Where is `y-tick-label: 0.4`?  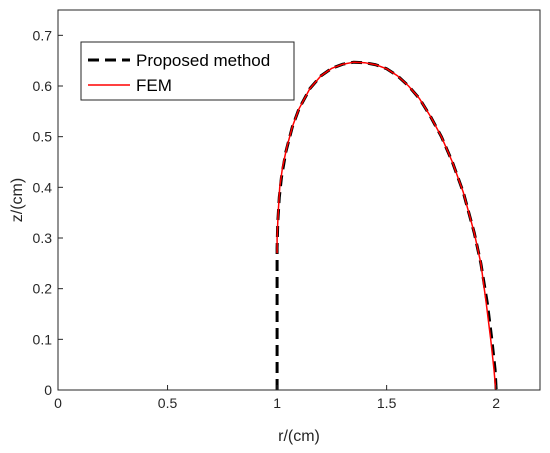
y-tick-label: 0.4 is located at coordinates (43, 187).